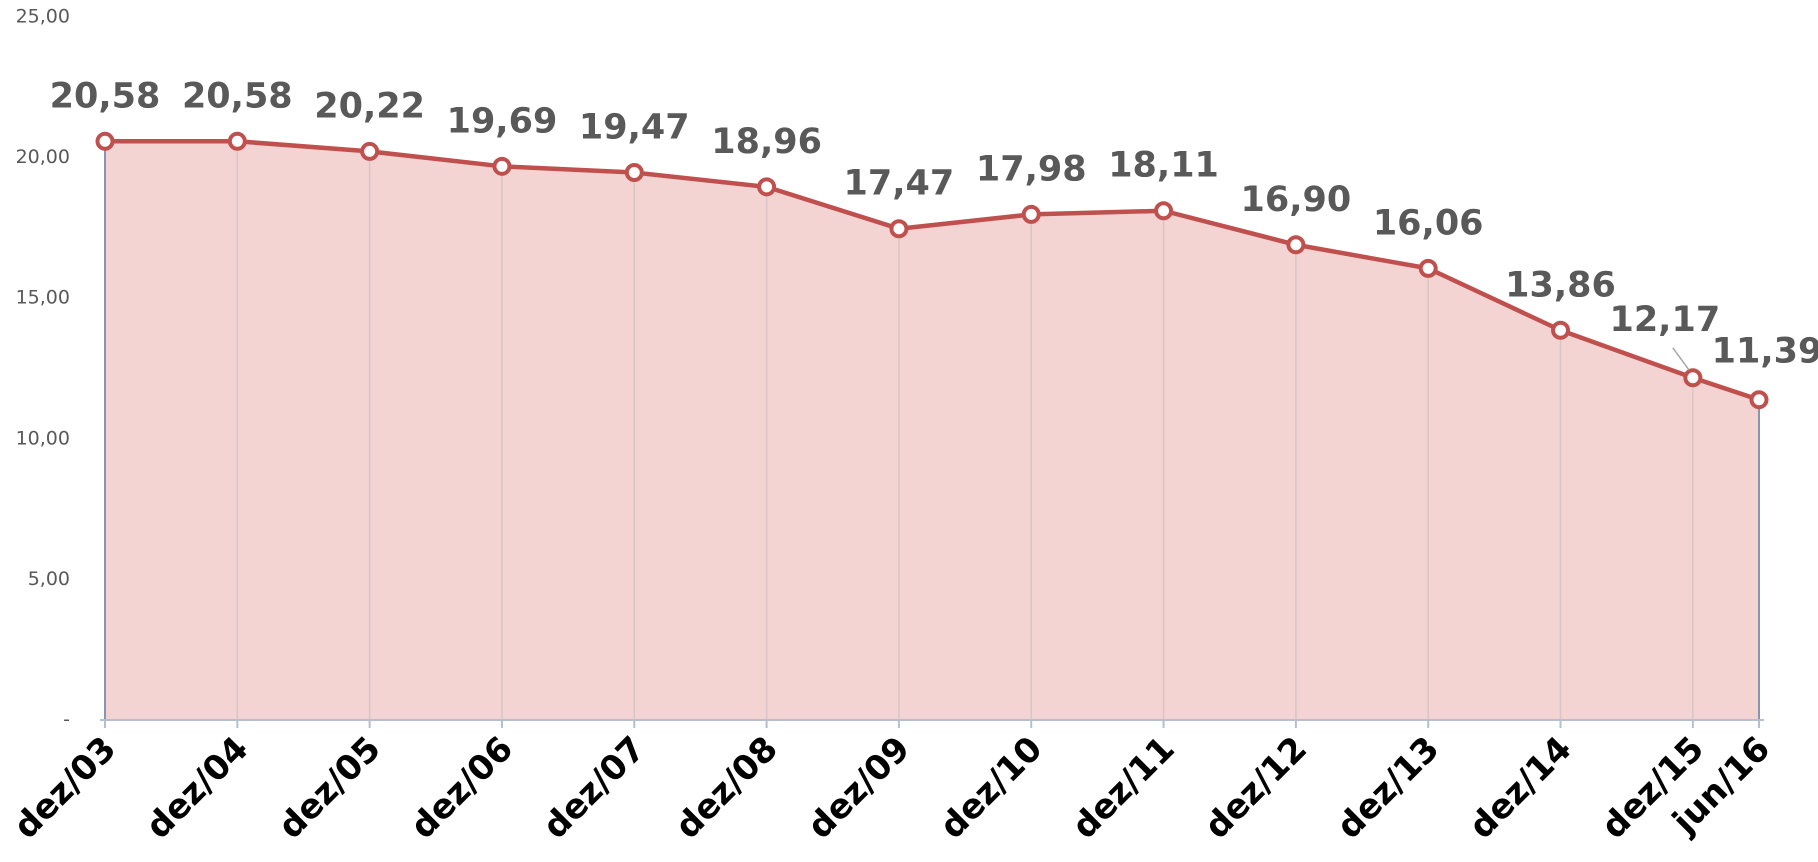 Image resolution: width=1818 pixels, height=862 pixels. I want to click on x-tick-label: dez/08, so click(727, 788).